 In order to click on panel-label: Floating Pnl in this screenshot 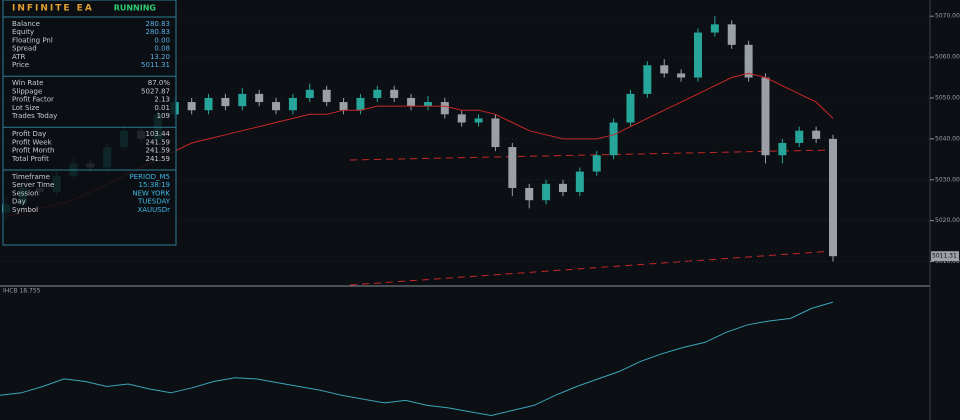, I will do `click(32, 40)`.